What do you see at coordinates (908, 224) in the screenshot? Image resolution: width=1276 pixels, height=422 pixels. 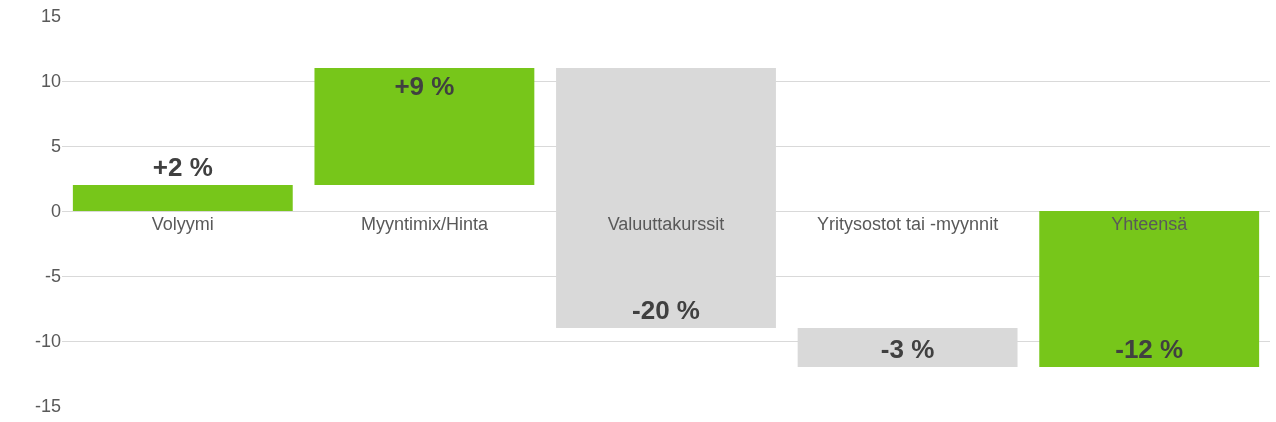 I see `x-tick-label: Yritysostot tai -myynnit` at bounding box center [908, 224].